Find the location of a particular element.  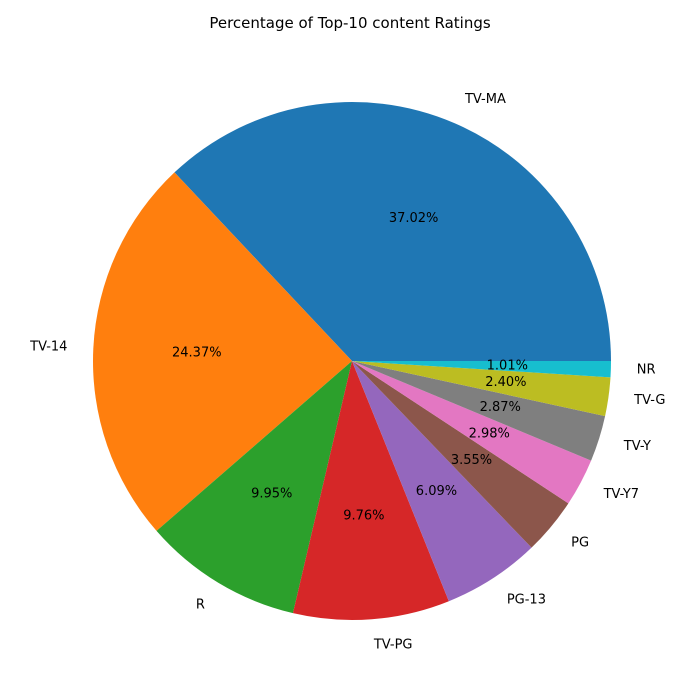

pie-value-label-pg-13: 6.09% is located at coordinates (436, 491).